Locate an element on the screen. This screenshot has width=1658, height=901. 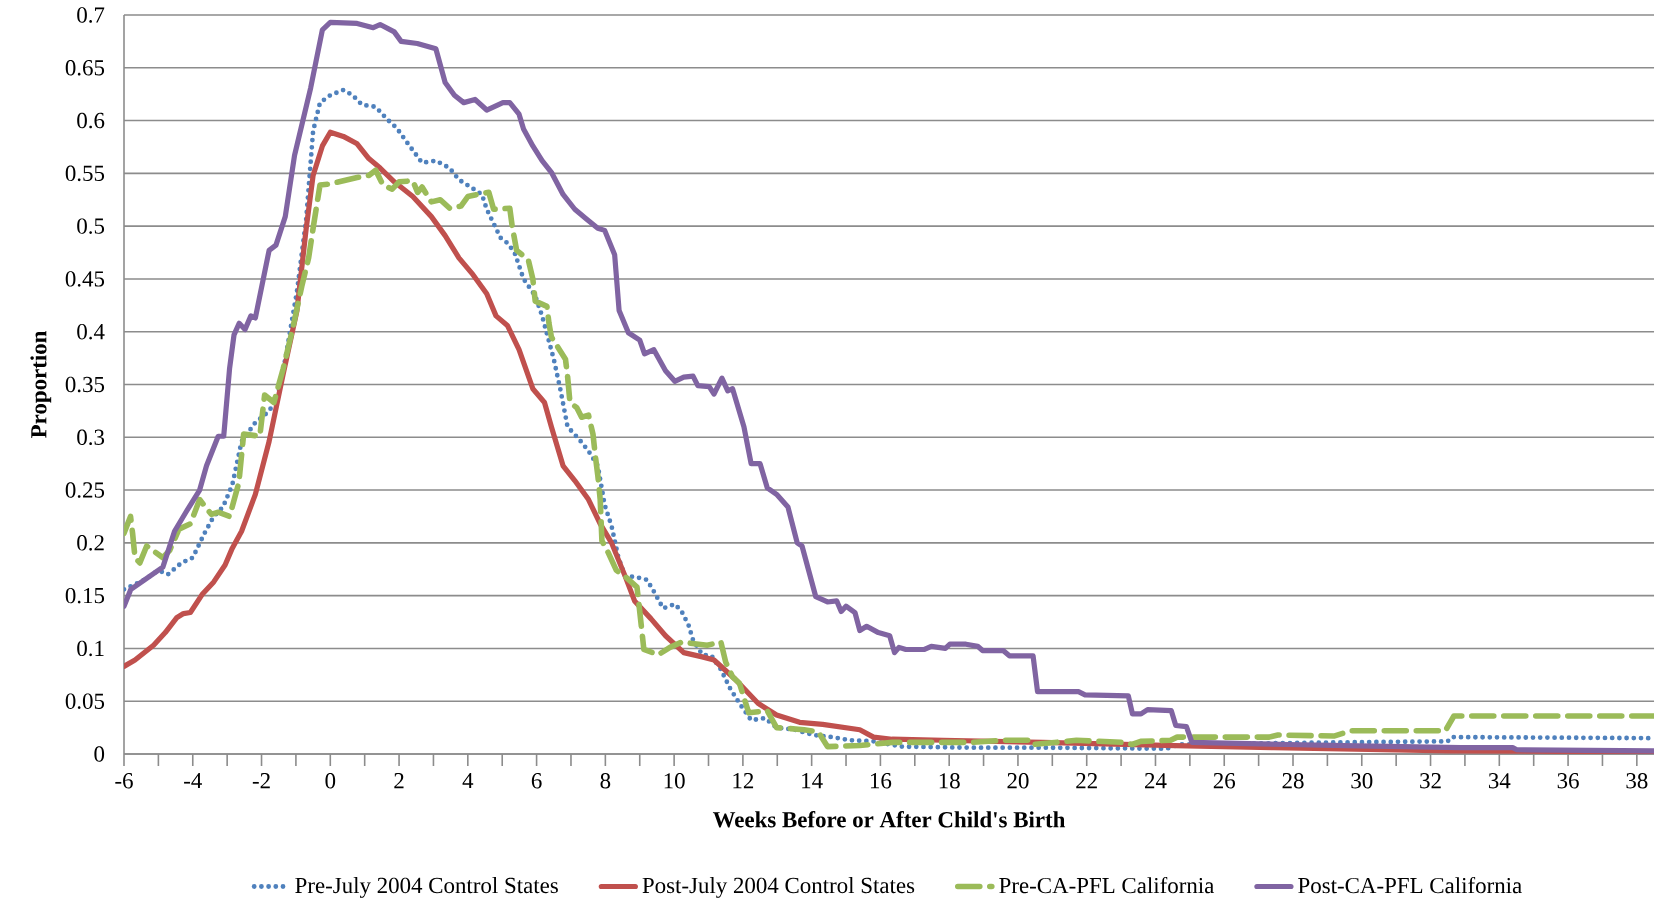
x-tick-label: 4 is located at coordinates (468, 781).